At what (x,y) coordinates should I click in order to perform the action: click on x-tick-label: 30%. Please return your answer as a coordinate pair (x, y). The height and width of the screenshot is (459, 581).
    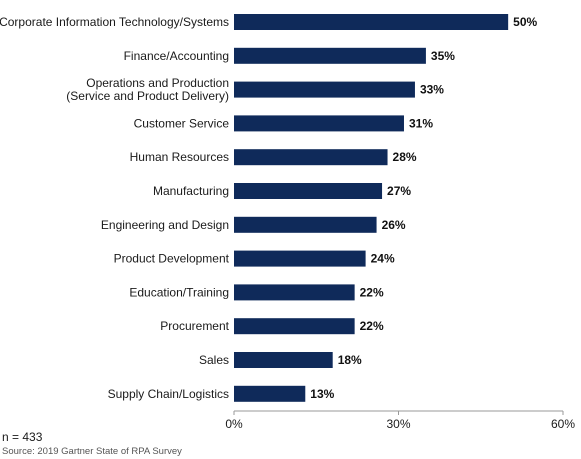
    Looking at the image, I should click on (398, 423).